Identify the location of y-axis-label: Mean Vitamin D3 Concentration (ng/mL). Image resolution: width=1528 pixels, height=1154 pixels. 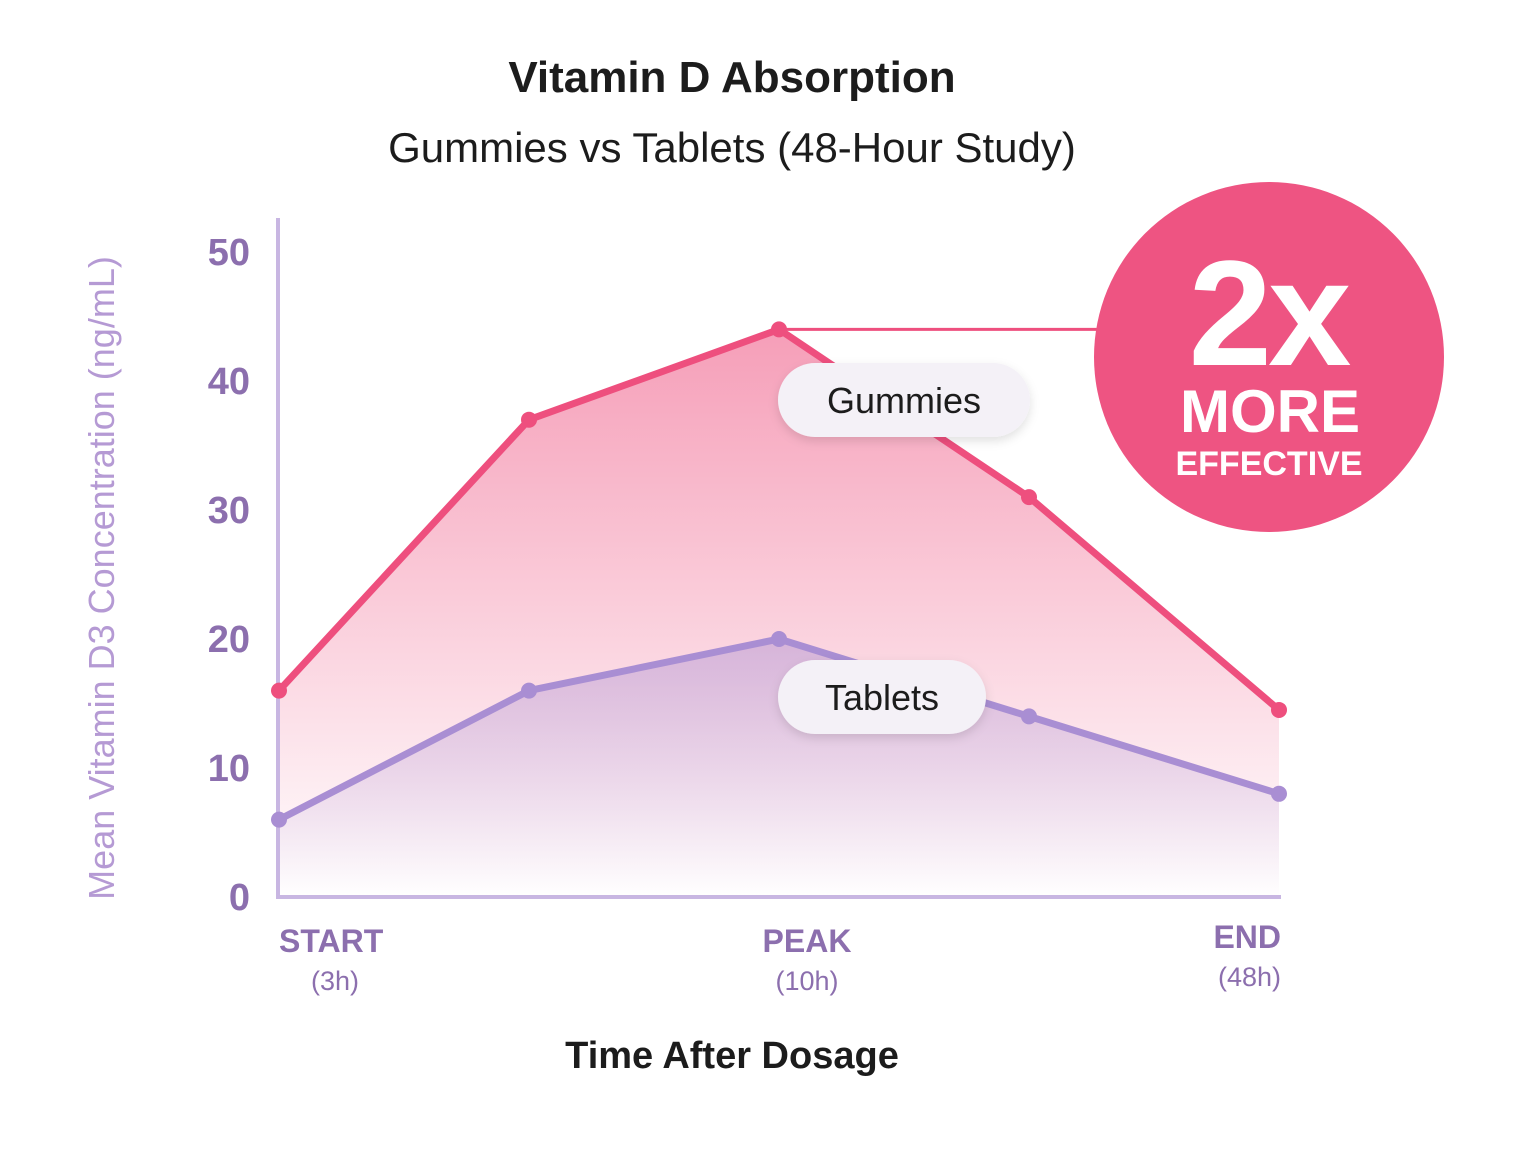
(101, 578).